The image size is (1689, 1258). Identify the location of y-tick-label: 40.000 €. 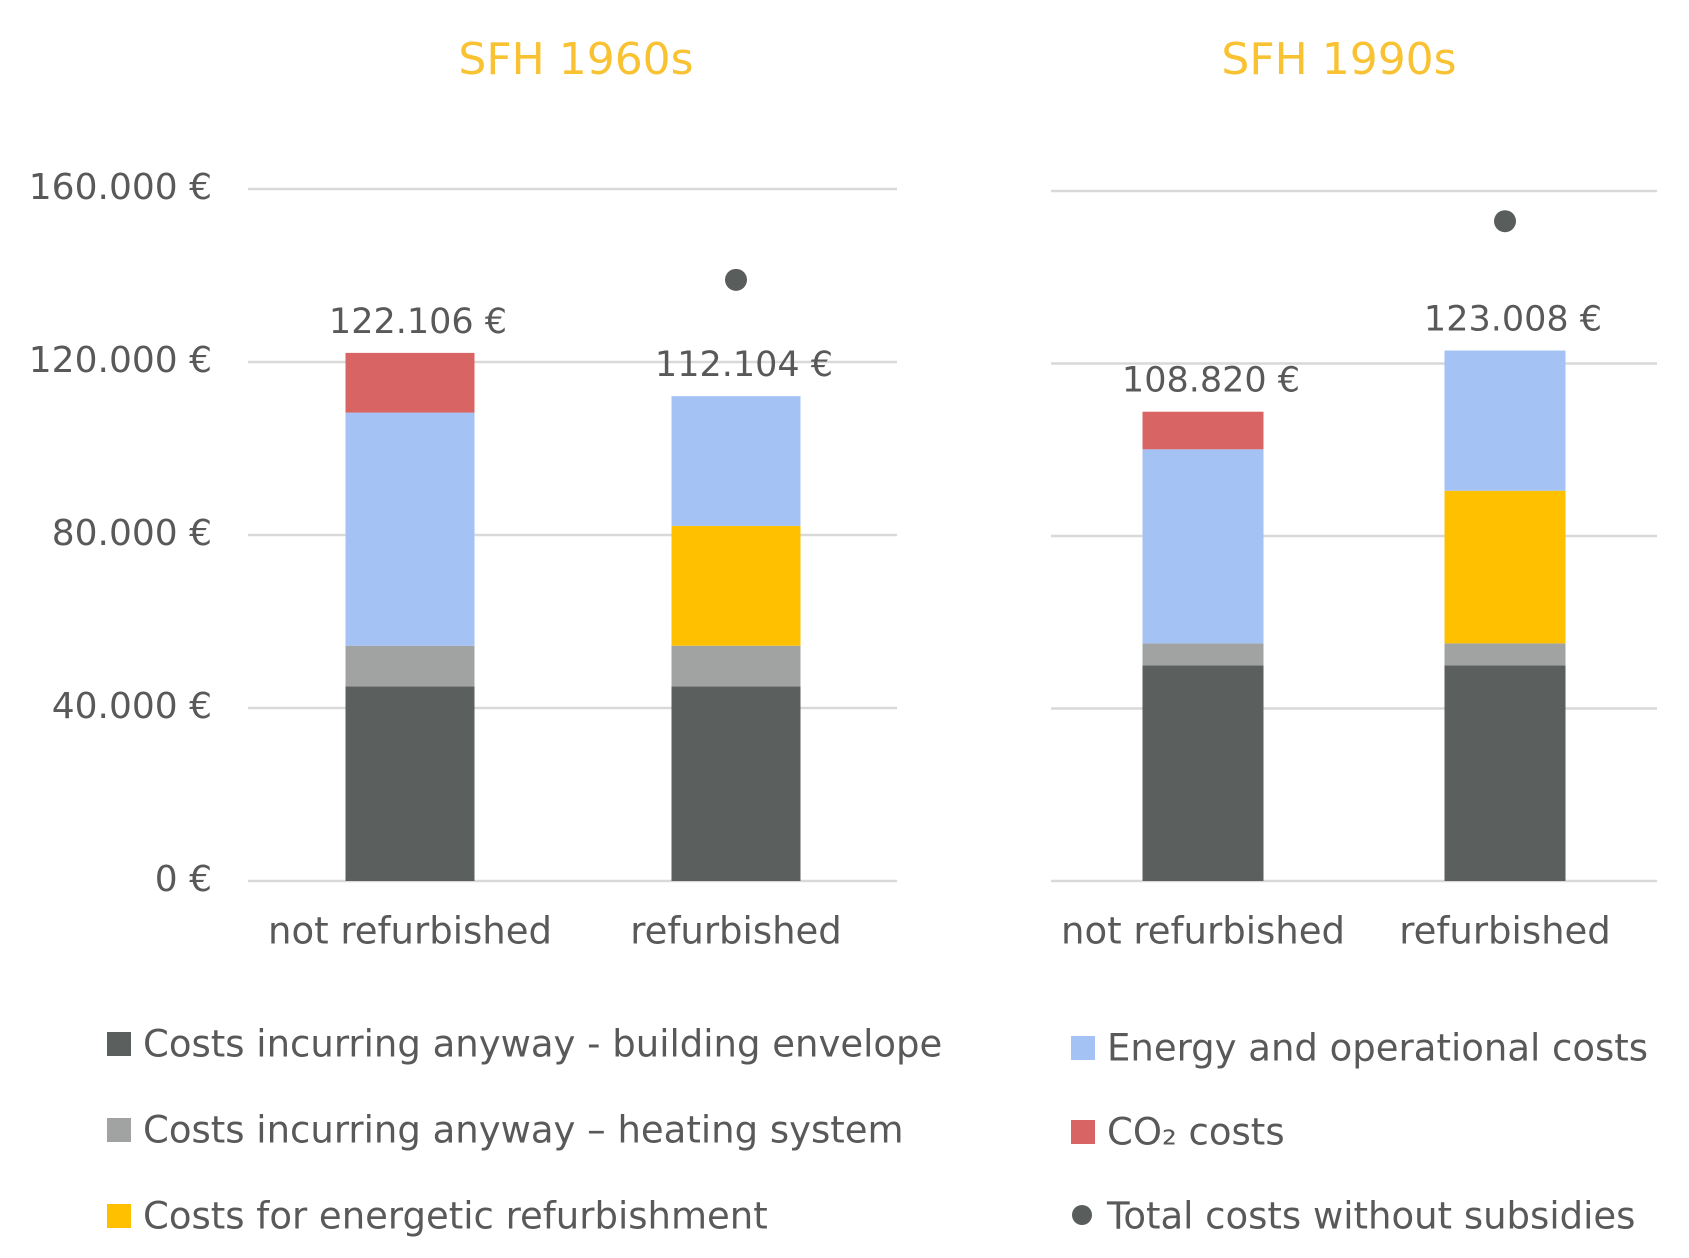
(132, 706).